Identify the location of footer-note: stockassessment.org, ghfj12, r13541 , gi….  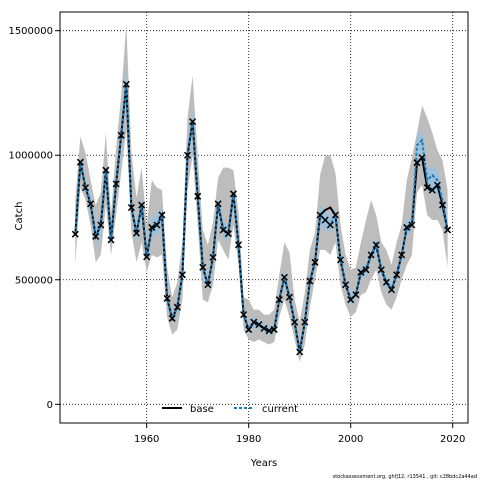
(405, 477).